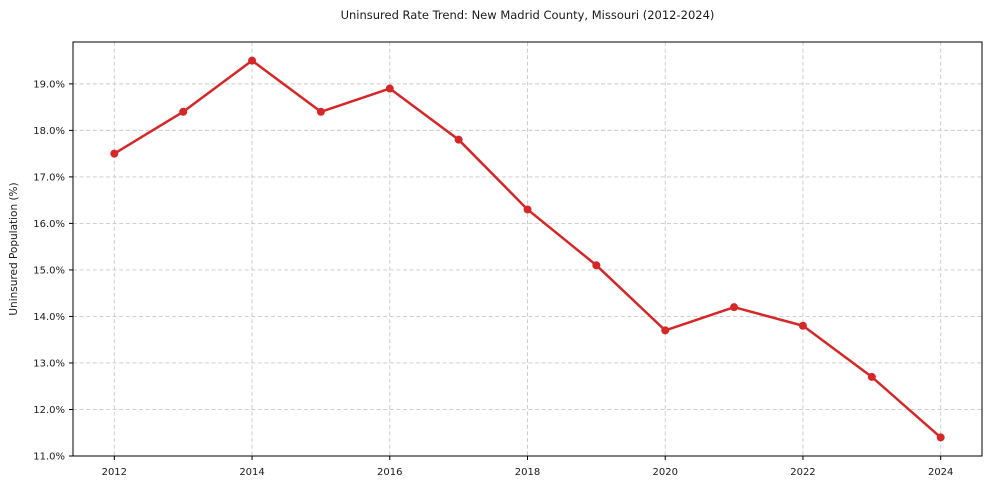 The width and height of the screenshot is (989, 490). What do you see at coordinates (49, 177) in the screenshot?
I see `y-tick-label: 17.0%` at bounding box center [49, 177].